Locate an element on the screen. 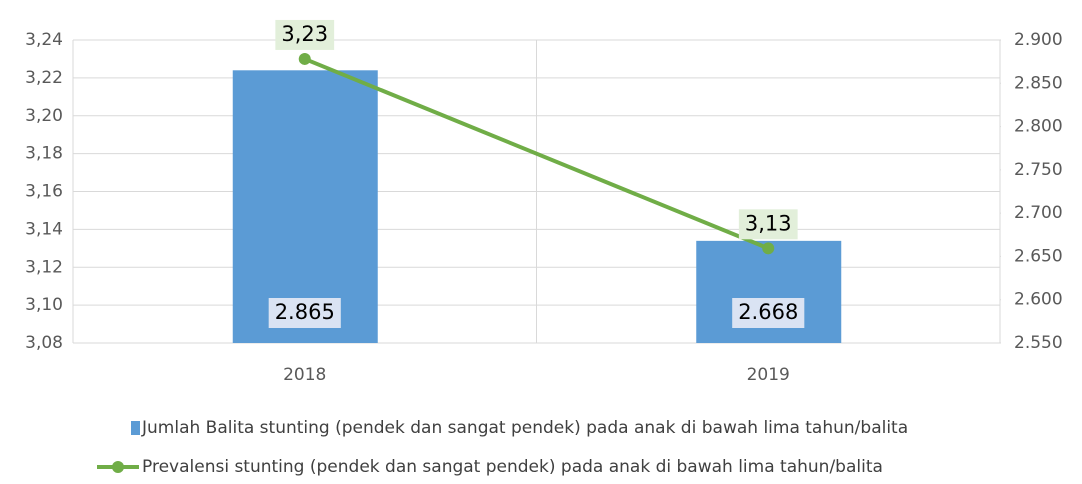 The image size is (1082, 484). y2-tick-label: 2.800 is located at coordinates (1038, 127).